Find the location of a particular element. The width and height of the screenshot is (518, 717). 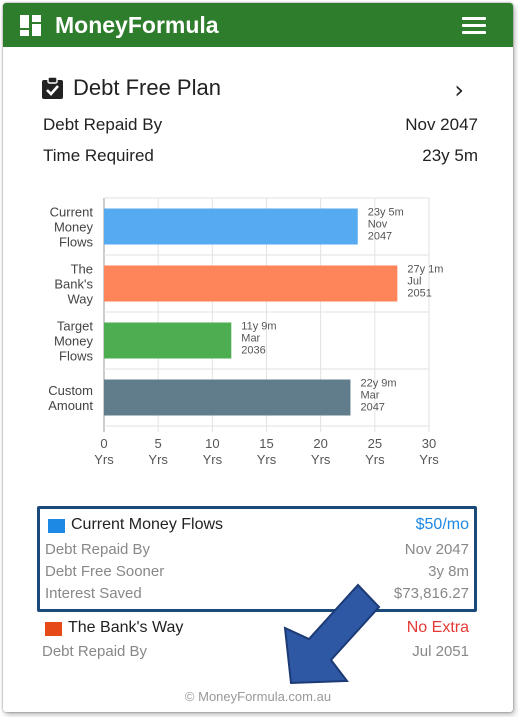

category-label: Amount is located at coordinates (70, 405).